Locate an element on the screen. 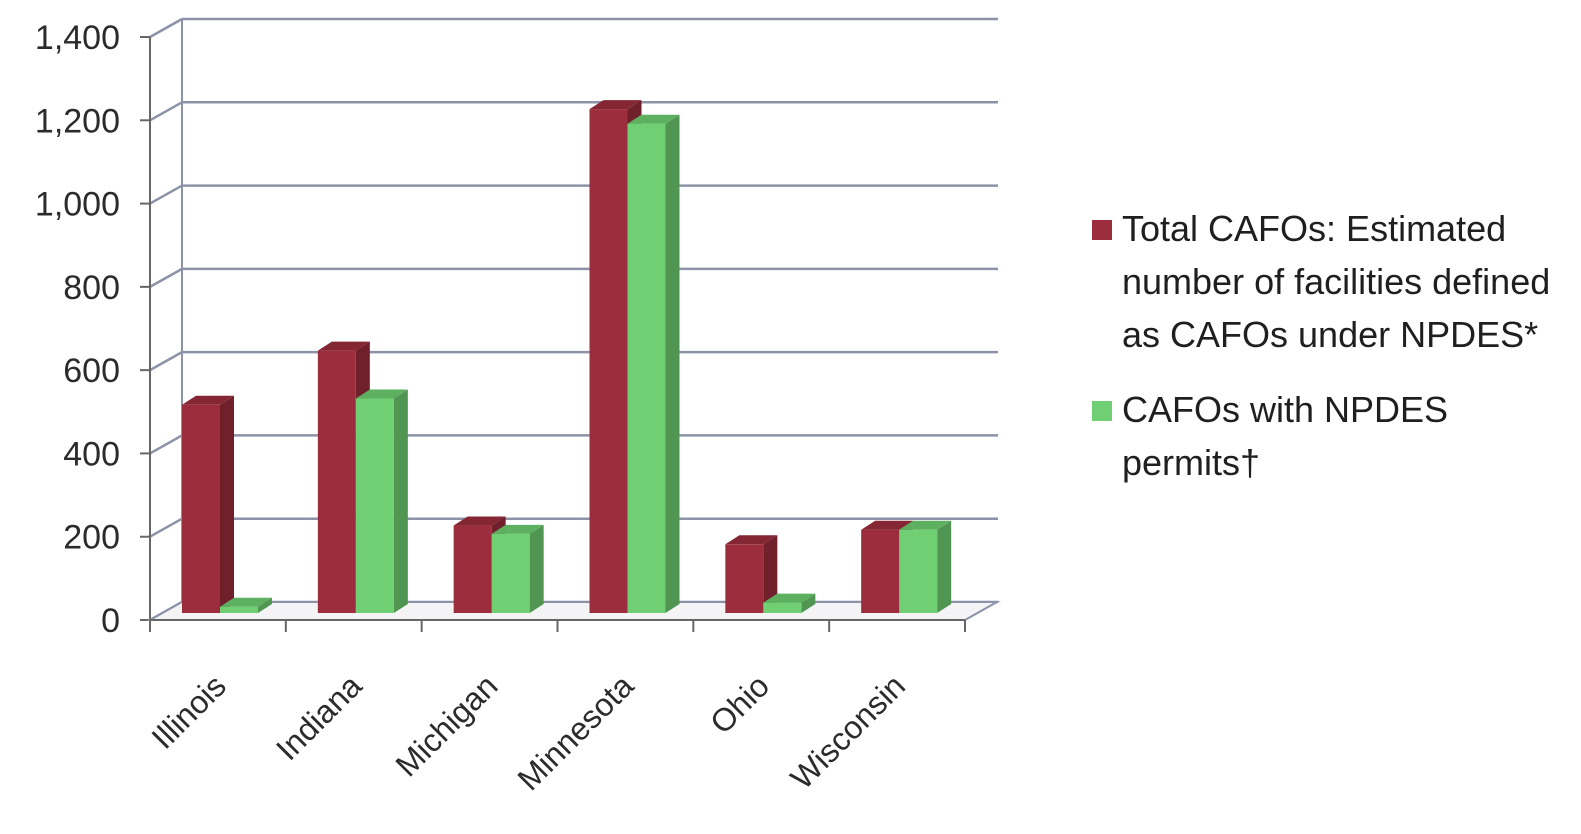 This screenshot has height=834, width=1581. bar-illinois-permitted is located at coordinates (246, 605).